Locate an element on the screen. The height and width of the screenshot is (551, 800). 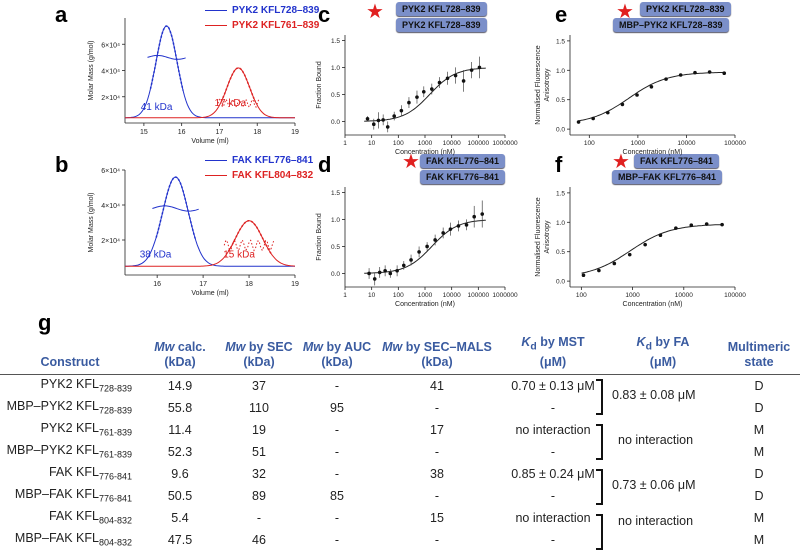
x-tick-label: 10 is located at coordinates (372, 143).